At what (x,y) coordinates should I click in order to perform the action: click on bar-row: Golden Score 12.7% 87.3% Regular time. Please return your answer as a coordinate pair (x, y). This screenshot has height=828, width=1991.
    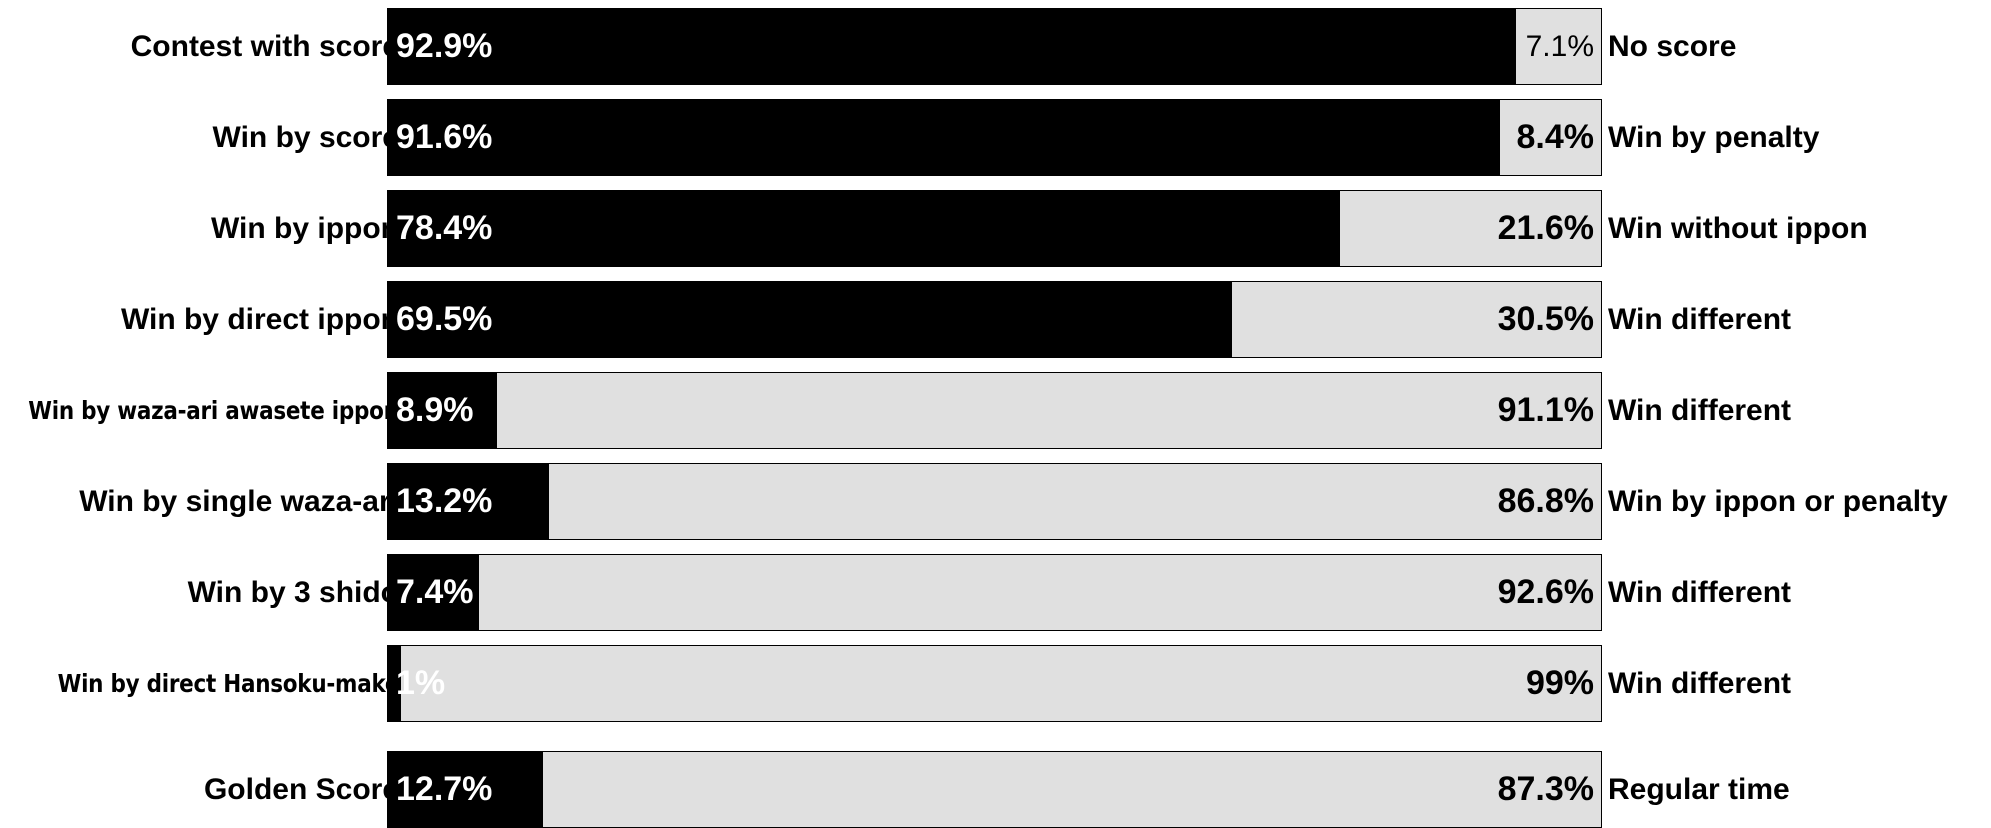
    Looking at the image, I should click on (995, 789).